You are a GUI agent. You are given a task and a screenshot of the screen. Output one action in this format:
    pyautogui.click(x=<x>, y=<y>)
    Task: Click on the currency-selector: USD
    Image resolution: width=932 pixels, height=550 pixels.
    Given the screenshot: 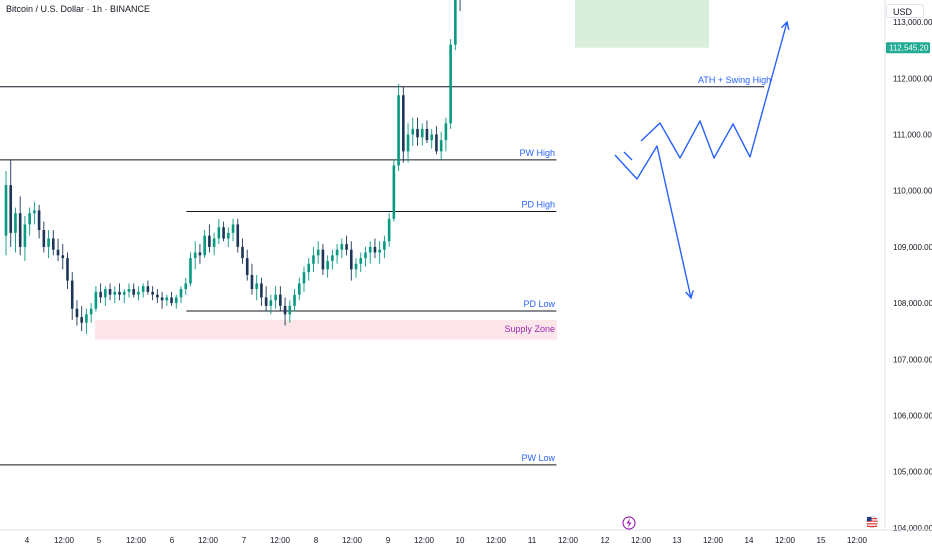 What is the action you would take?
    pyautogui.click(x=905, y=11)
    